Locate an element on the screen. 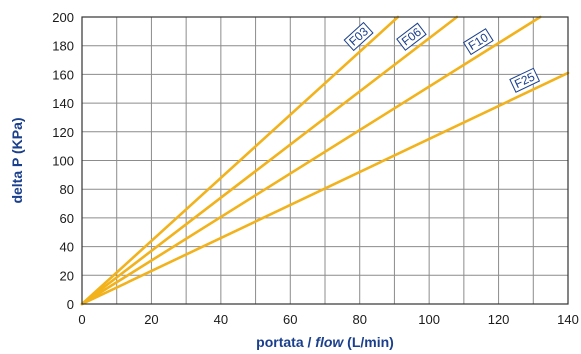 The height and width of the screenshot is (354, 581). y-tick-label: 100 is located at coordinates (63, 161).